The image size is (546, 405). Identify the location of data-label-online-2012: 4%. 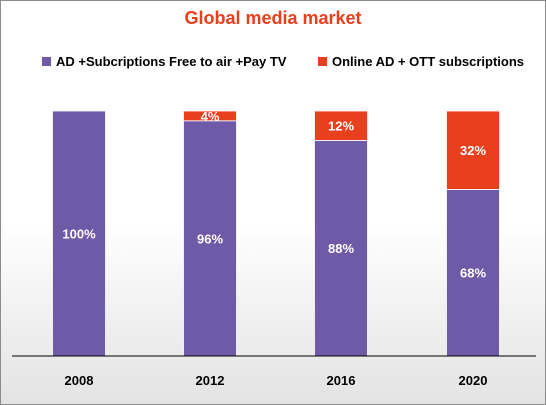
(210, 116).